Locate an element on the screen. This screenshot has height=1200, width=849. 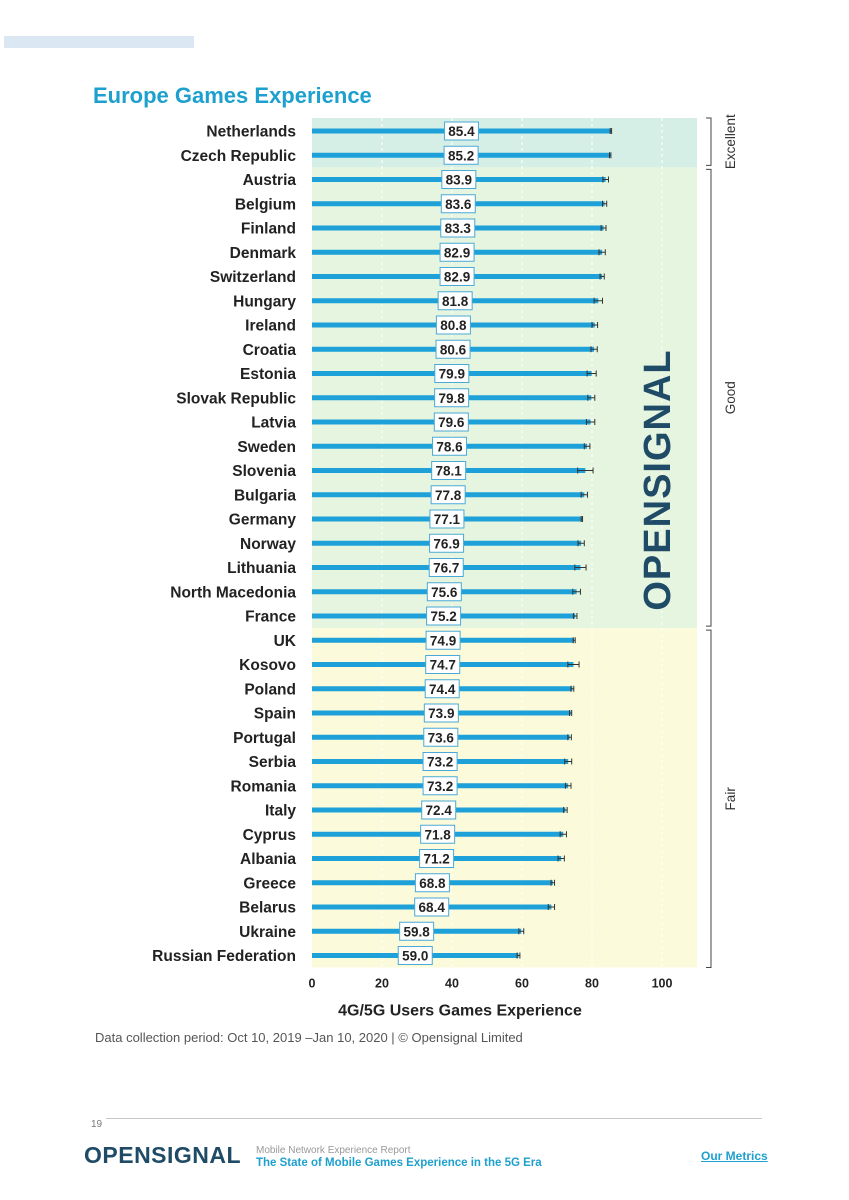
data-label: 79.8 is located at coordinates (452, 398).